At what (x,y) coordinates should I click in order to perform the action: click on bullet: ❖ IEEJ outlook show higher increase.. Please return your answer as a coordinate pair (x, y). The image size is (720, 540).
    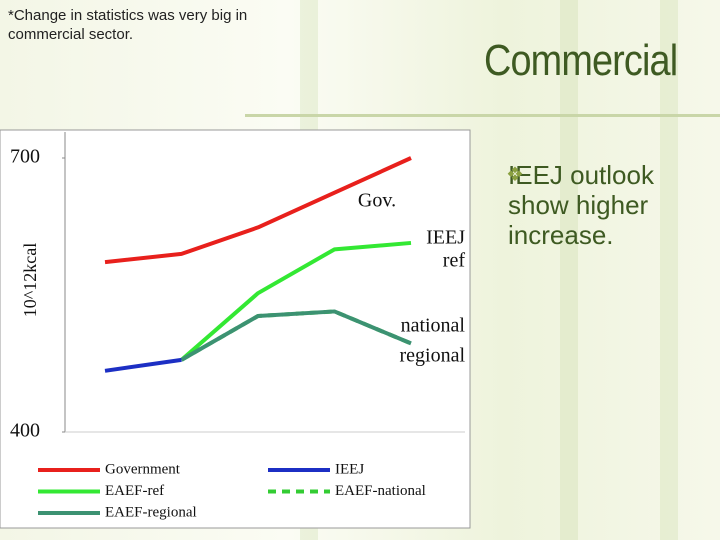
    Looking at the image, I should click on (607, 205).